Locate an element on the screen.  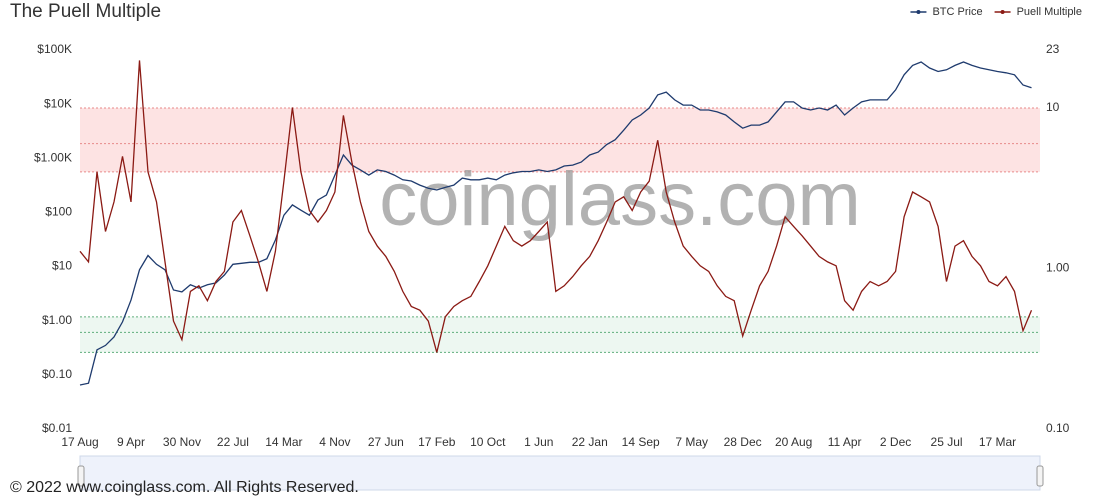
y-tick-label: $10 is located at coordinates (62, 266).